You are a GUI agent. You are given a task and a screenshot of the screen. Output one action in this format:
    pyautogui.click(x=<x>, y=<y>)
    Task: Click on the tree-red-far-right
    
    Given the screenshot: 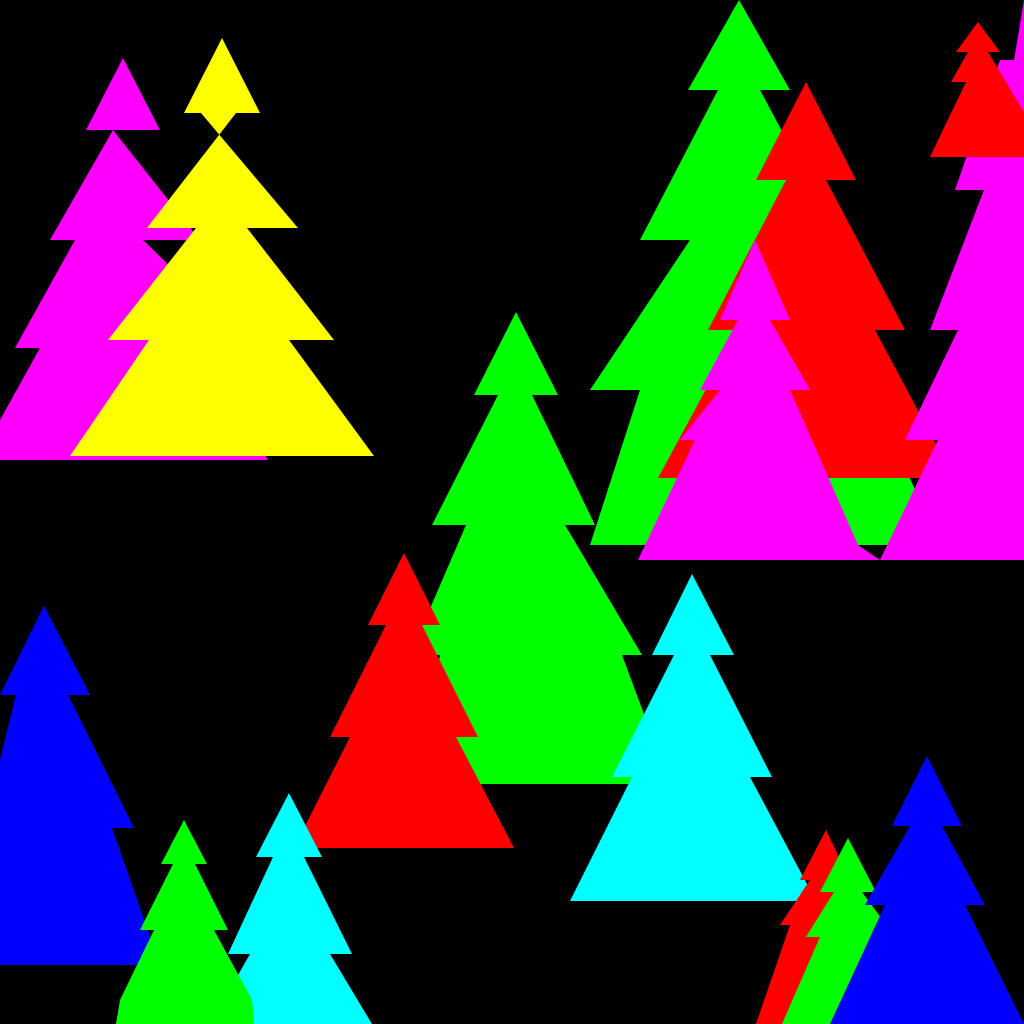 What is the action you would take?
    pyautogui.click(x=977, y=89)
    